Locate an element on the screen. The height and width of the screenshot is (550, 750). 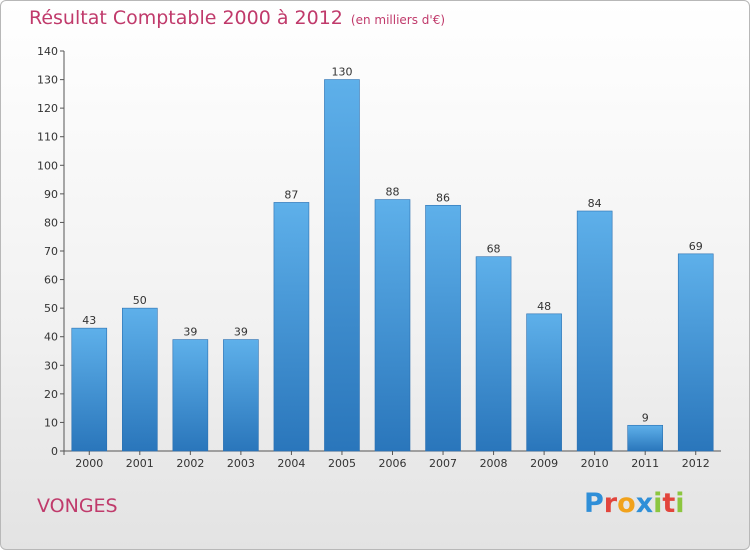
y-tick-label: 140 is located at coordinates (47, 51).